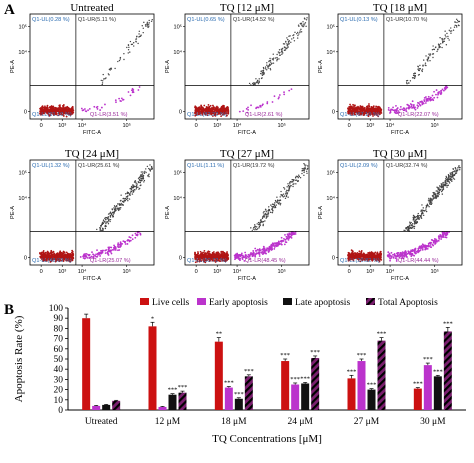  What do you see at coordinates (407, 20) in the screenshot?
I see `quadrant-ur-label: Q1-UR(10.70 %)` at bounding box center [407, 20].